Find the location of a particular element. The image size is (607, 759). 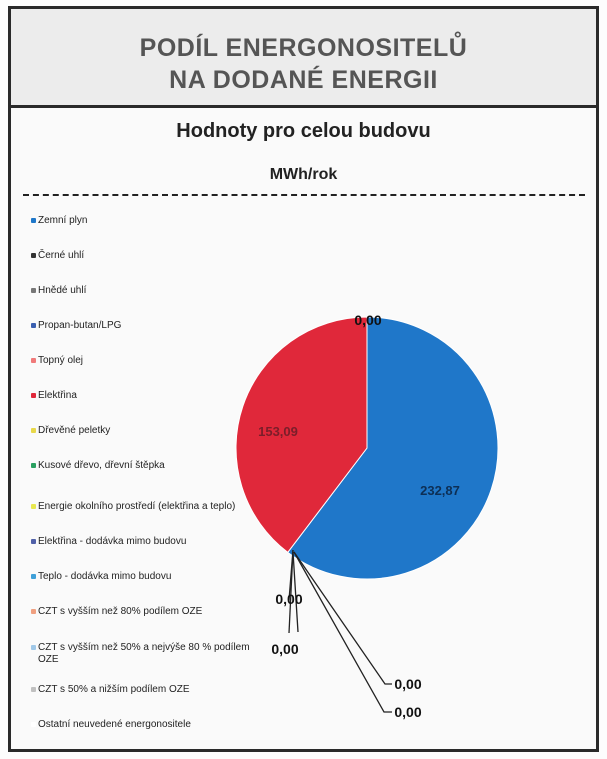

legend-item: Dřevěné peletky is located at coordinates (70, 431).